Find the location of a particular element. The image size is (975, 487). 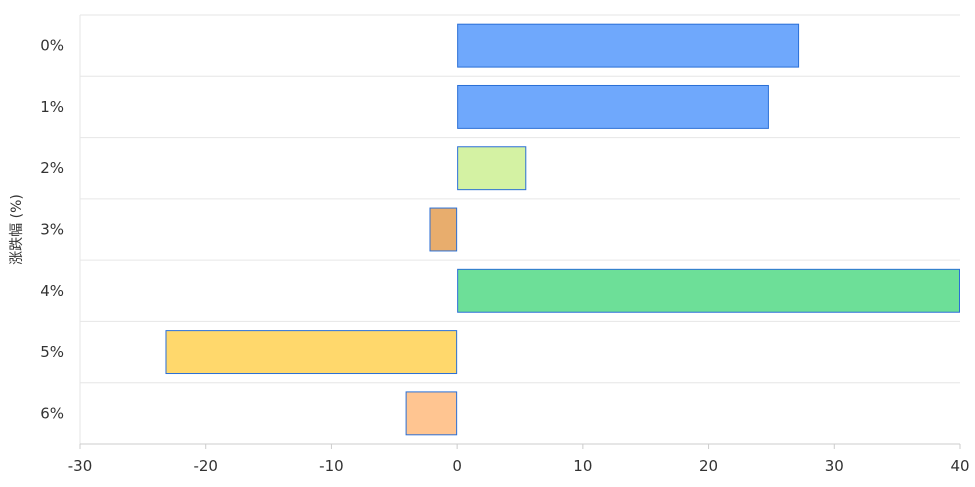

y-tick-label: 2% is located at coordinates (52, 168).